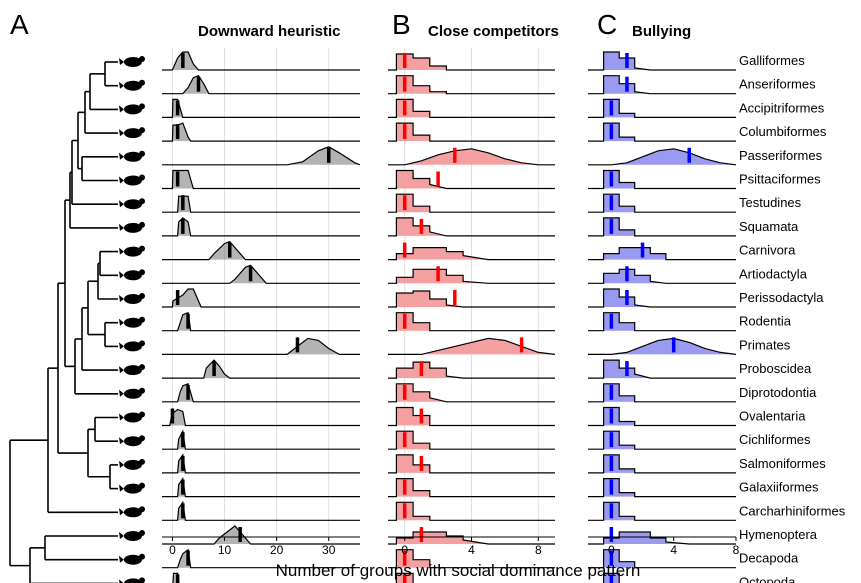 The image size is (861, 583). I want to click on x-tick-label: 30, so click(329, 550).